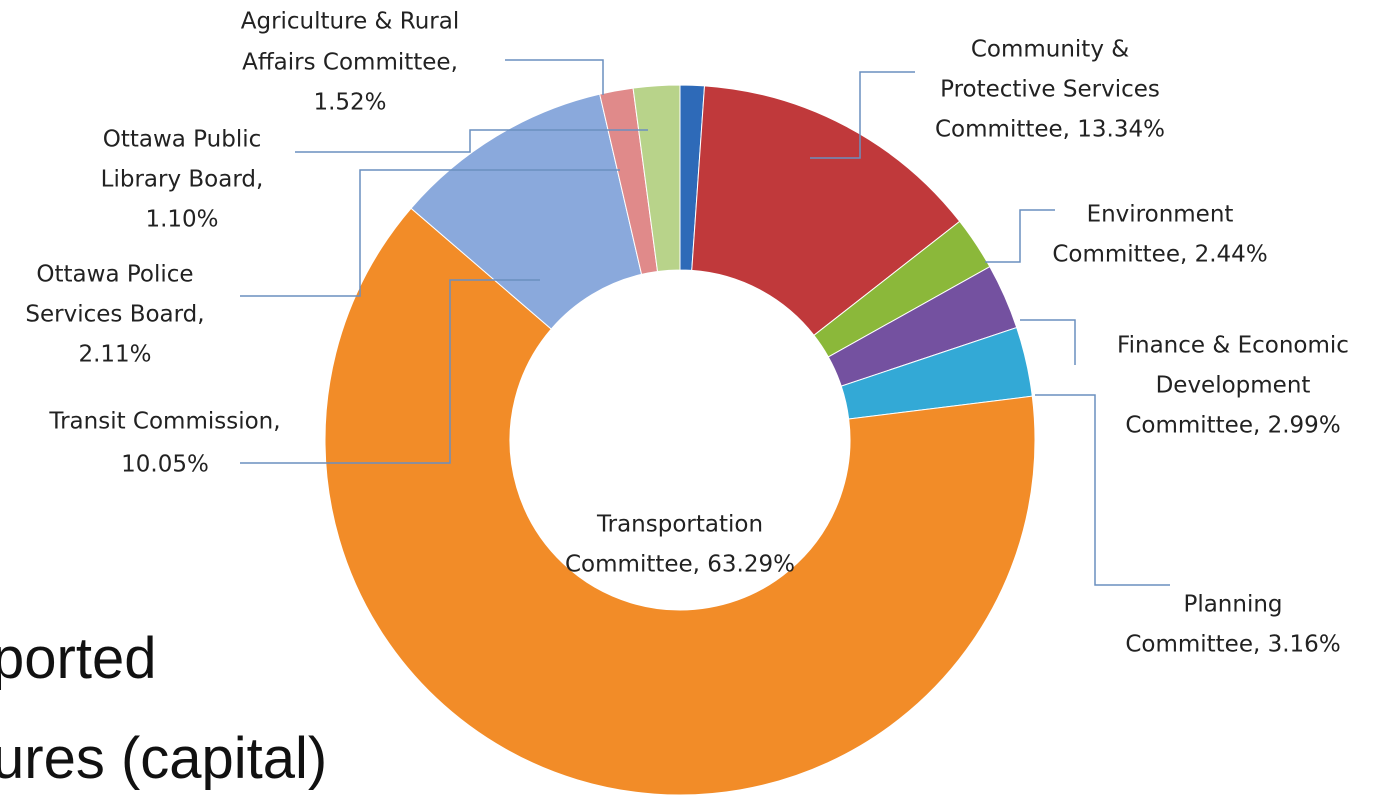 This screenshot has width=1386, height=800. I want to click on slice-label: 1.52%, so click(349, 103).